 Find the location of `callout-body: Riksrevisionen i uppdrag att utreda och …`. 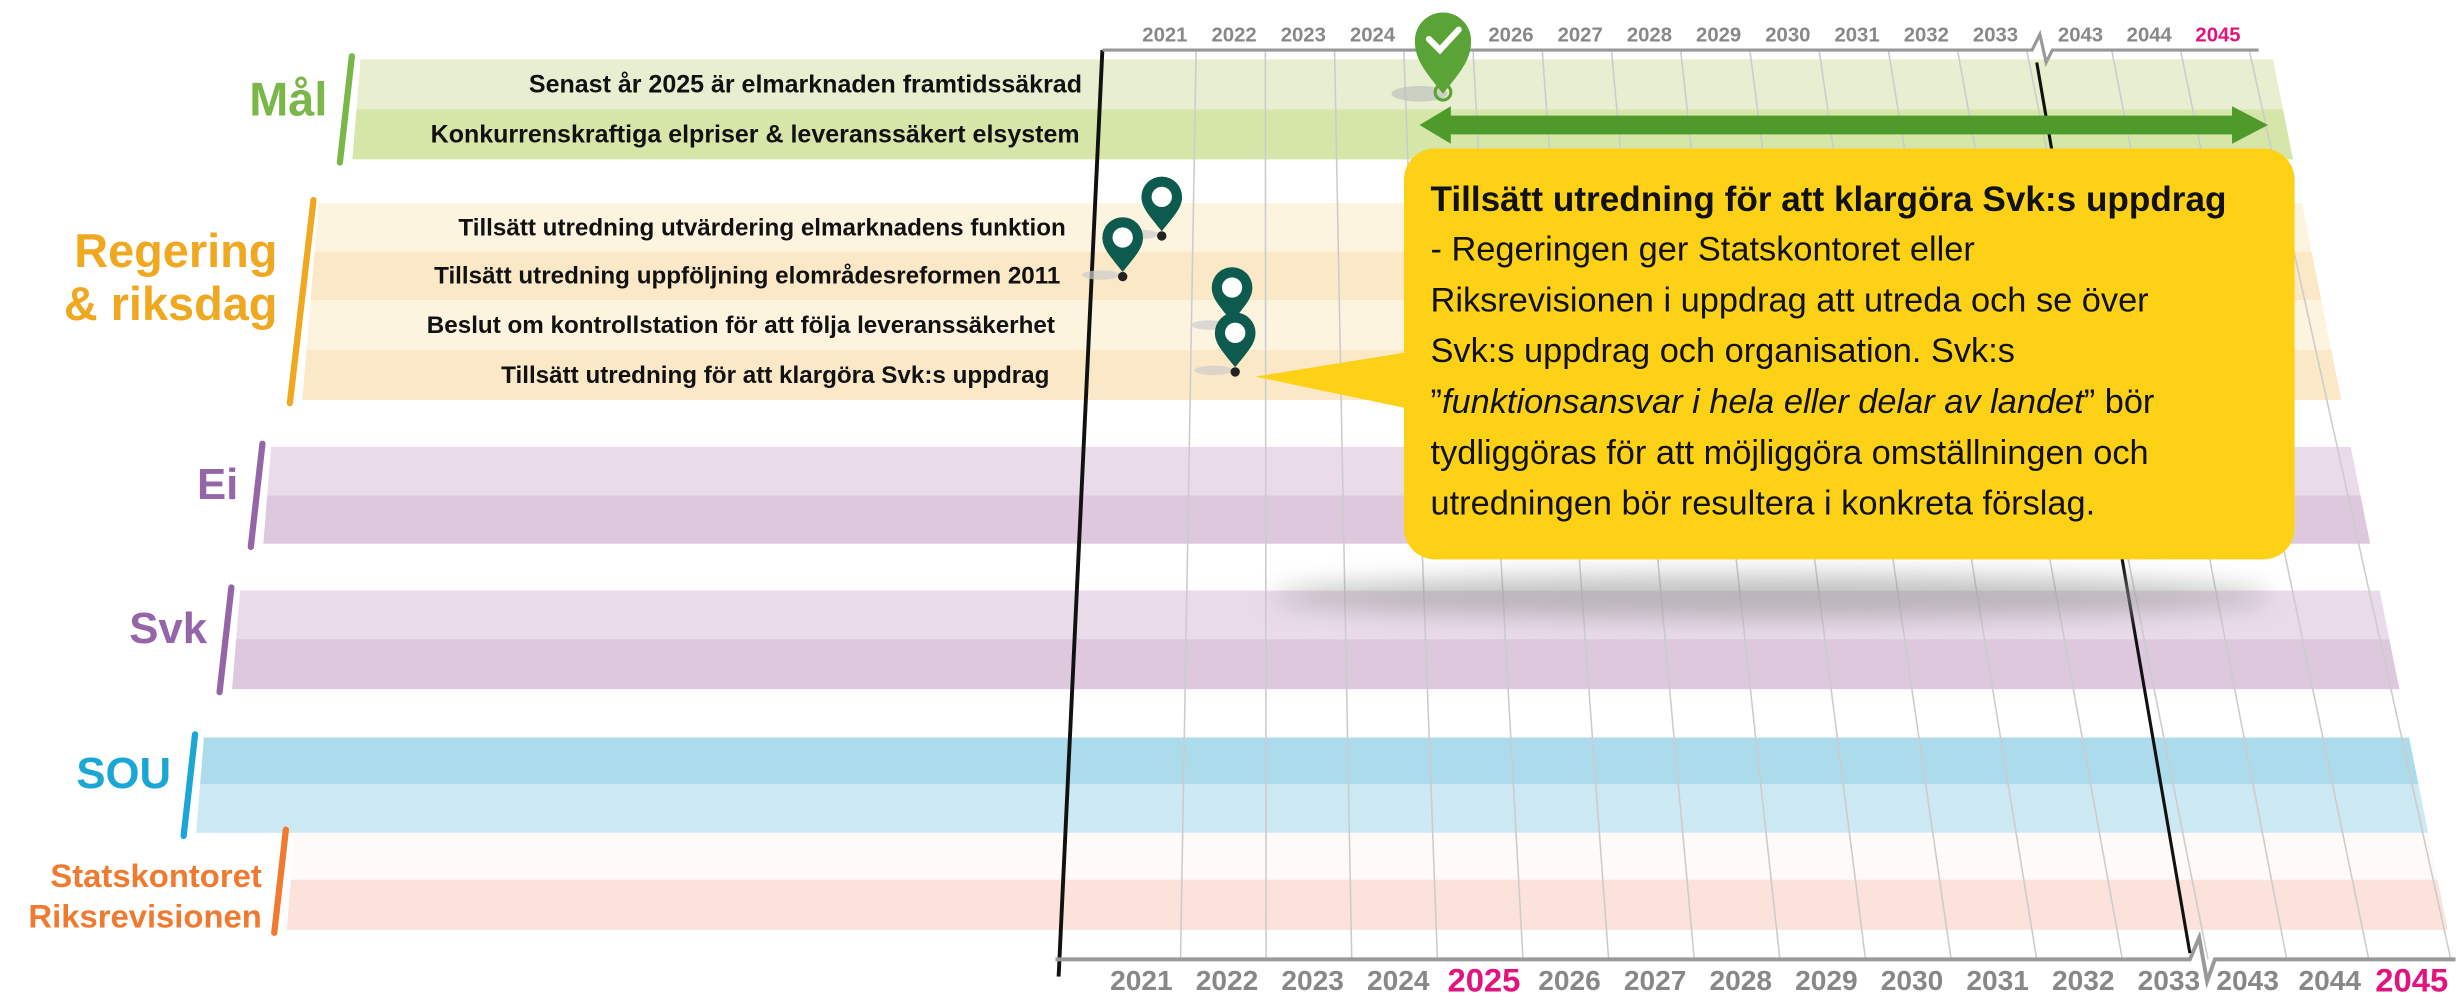

callout-body: Riksrevisionen i uppdrag att utreda och … is located at coordinates (1790, 300).